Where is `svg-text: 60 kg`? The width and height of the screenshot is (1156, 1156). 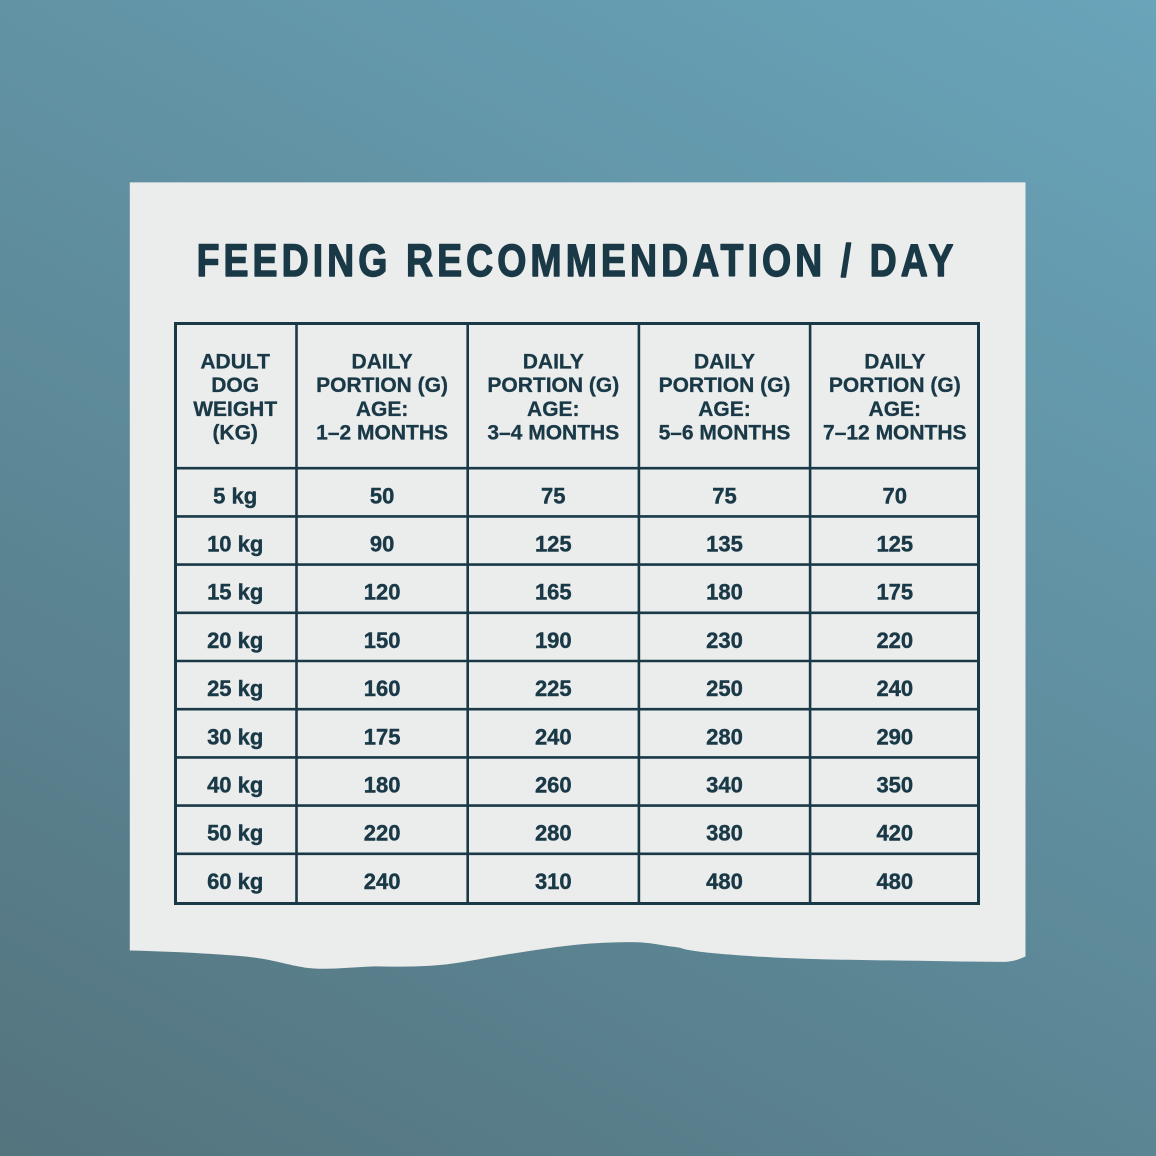 svg-text: 60 kg is located at coordinates (235, 881).